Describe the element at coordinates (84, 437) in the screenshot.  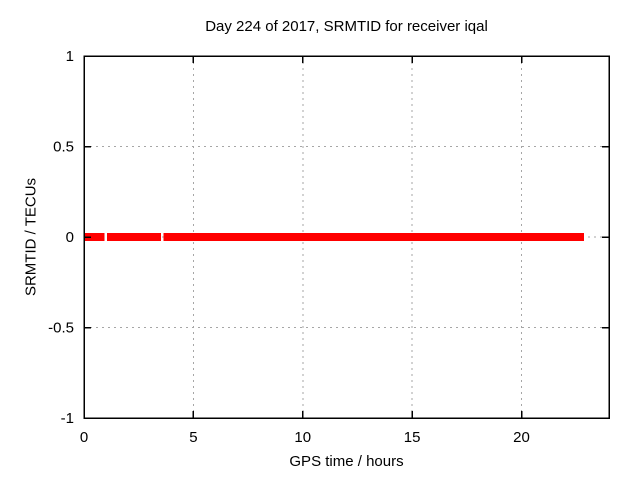
I see `x-tick-label: 0` at that location.